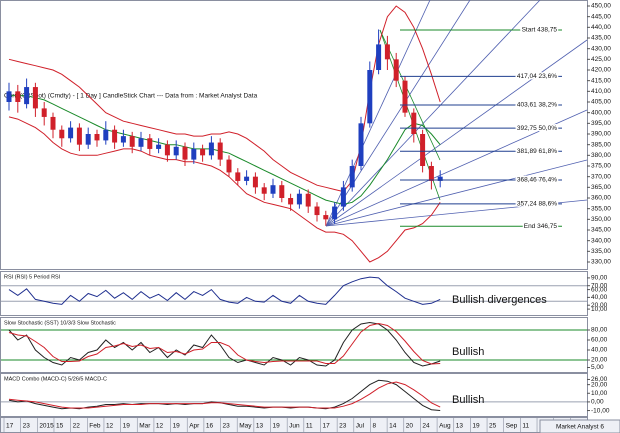 Image resolution: width=620 pixels, height=433 pixels. What do you see at coordinates (601, 27) in the screenshot?
I see `y-tick-label: 440,00` at bounding box center [601, 27].